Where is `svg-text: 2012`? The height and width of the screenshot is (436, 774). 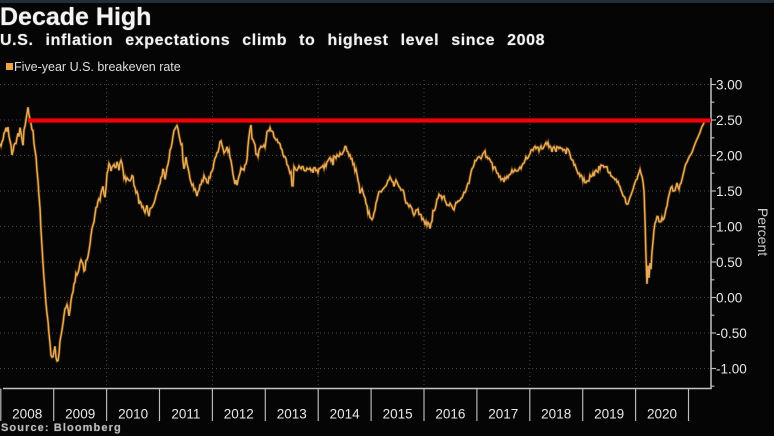
svg-text: 2012 is located at coordinates (239, 413).